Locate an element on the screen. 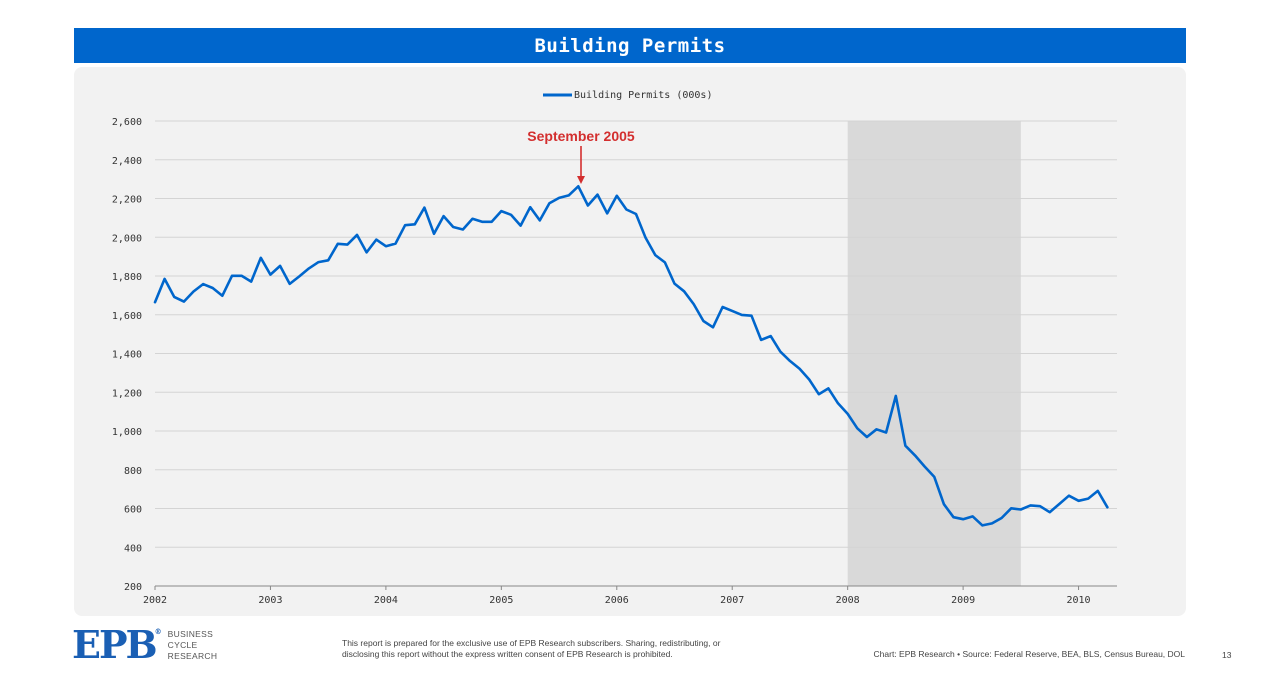 Image resolution: width=1263 pixels, height=699 pixels. chart-title-bar: Building Permits is located at coordinates (630, 45).